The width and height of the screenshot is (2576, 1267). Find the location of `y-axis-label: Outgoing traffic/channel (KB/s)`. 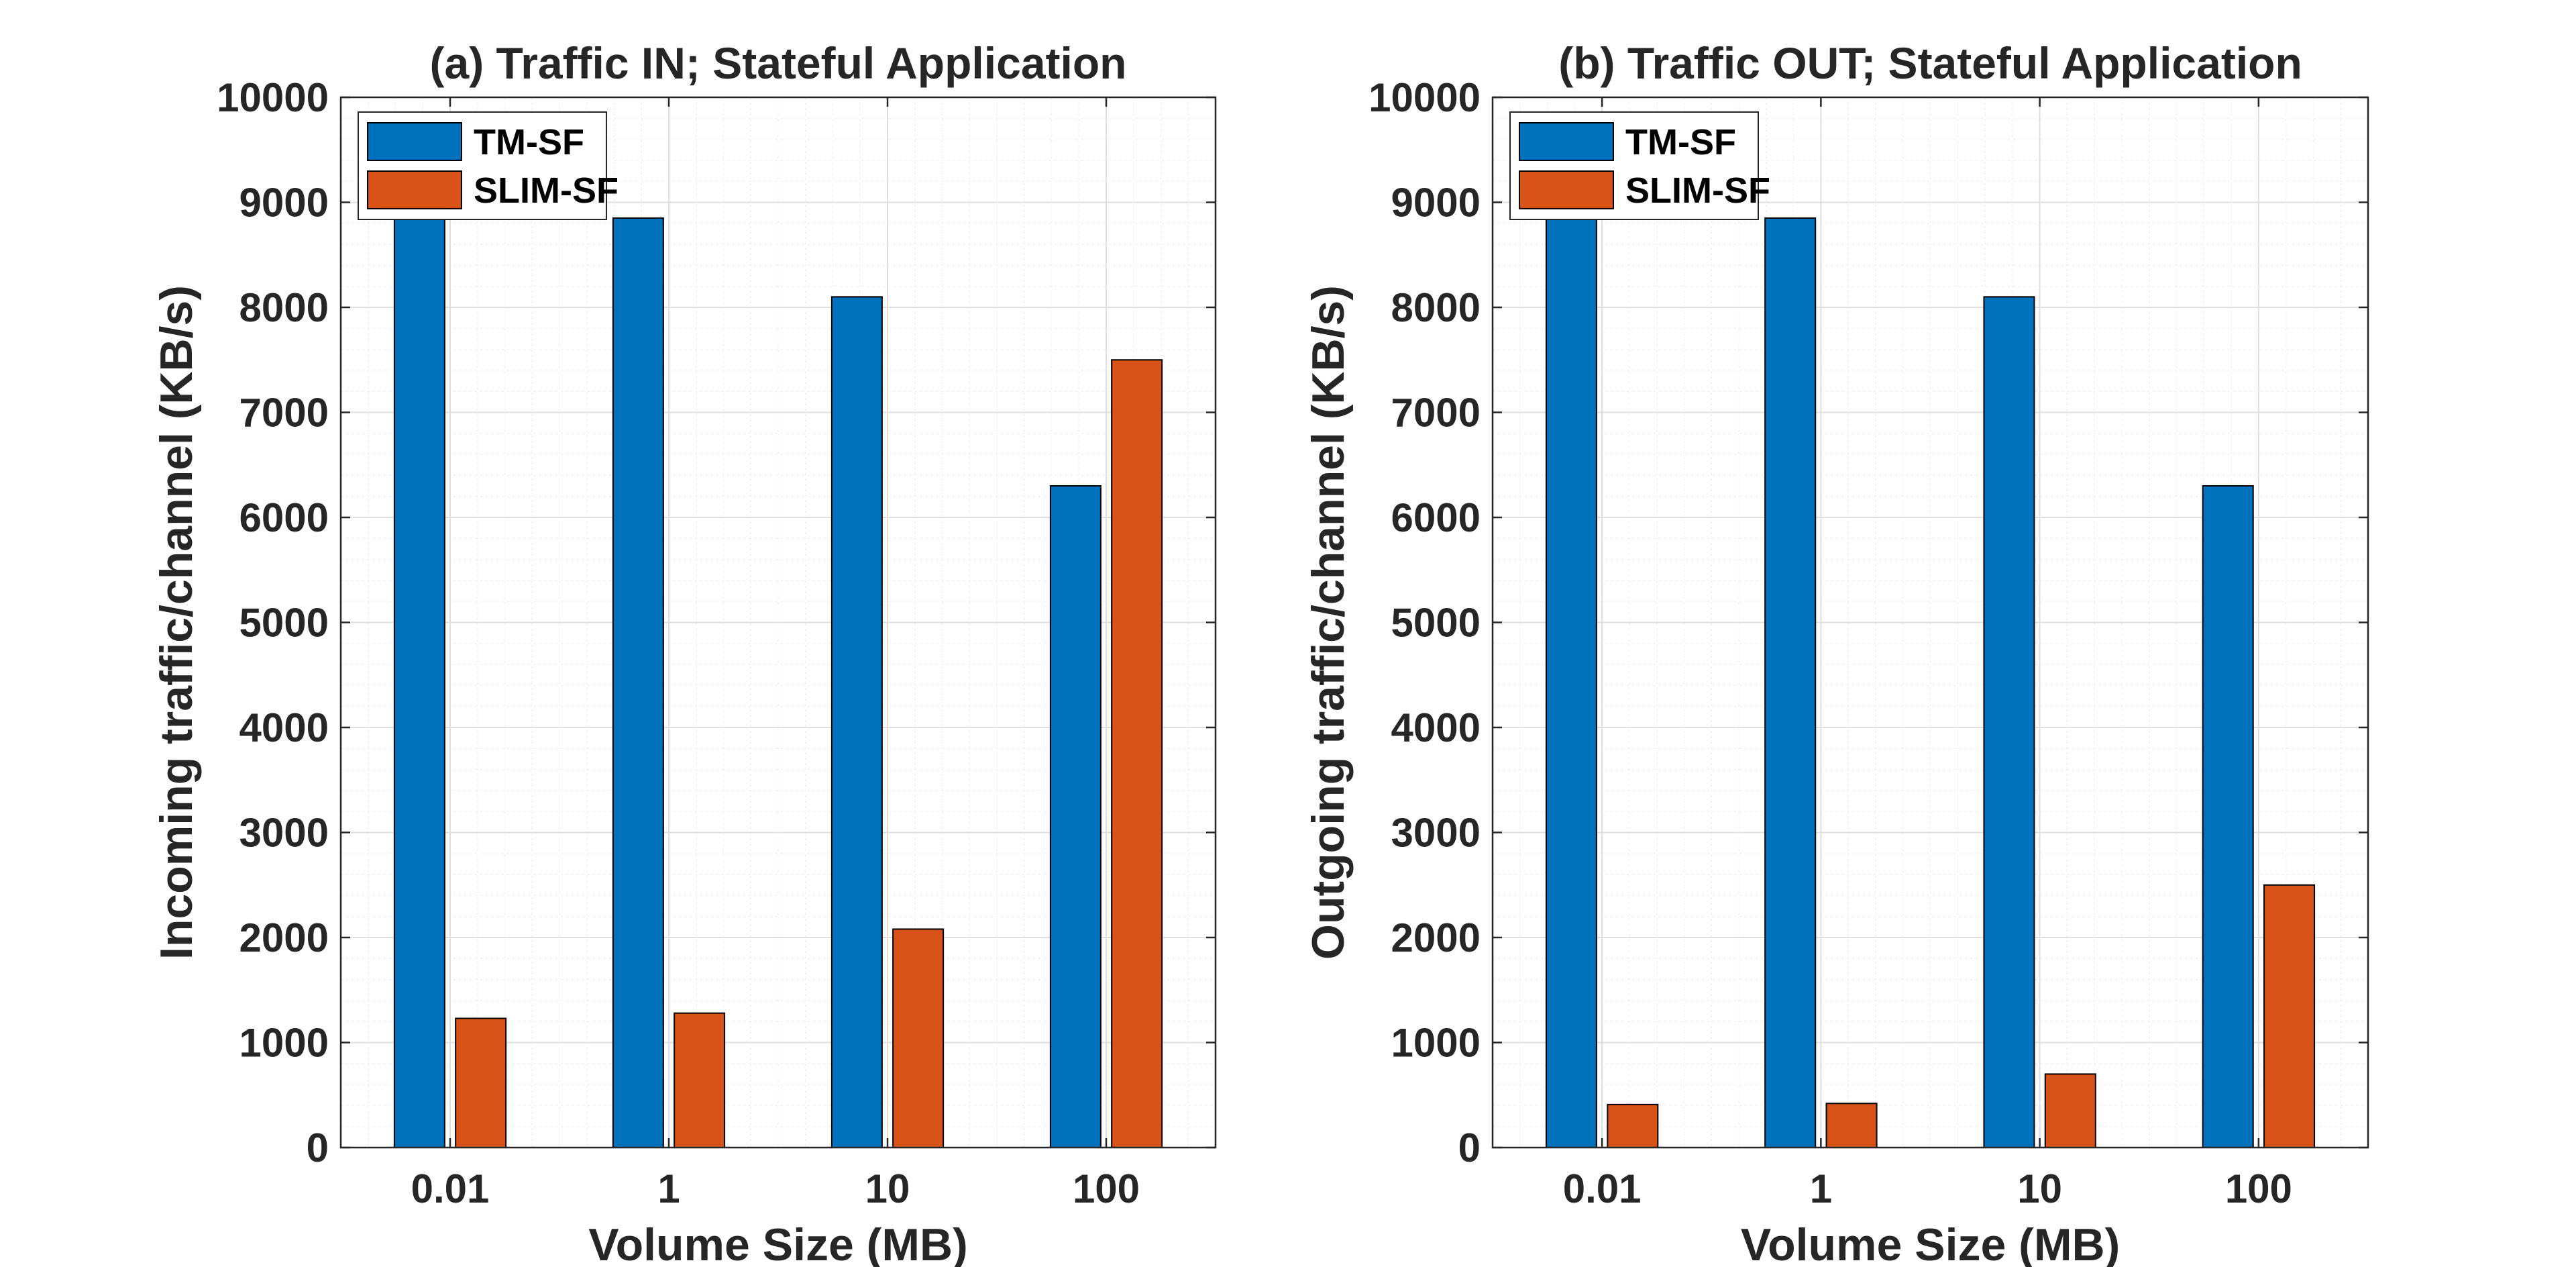

y-axis-label: Outgoing traffic/channel (KB/s) is located at coordinates (1328, 622).